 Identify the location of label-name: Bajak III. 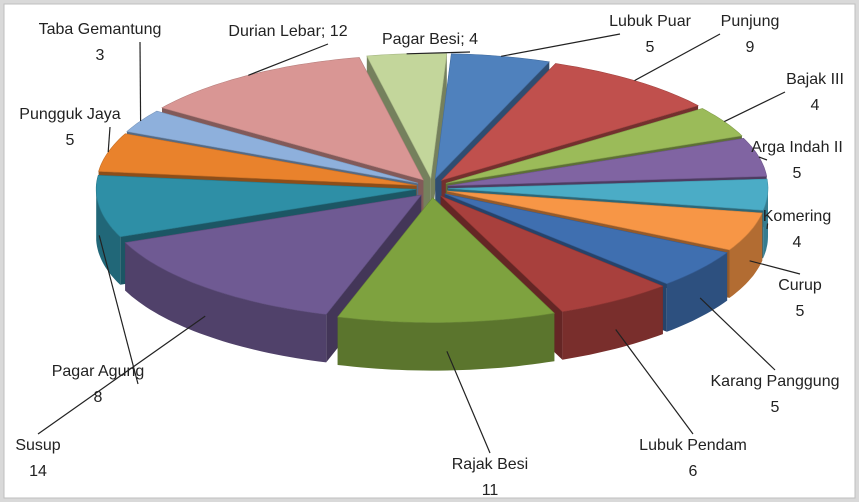
(815, 79).